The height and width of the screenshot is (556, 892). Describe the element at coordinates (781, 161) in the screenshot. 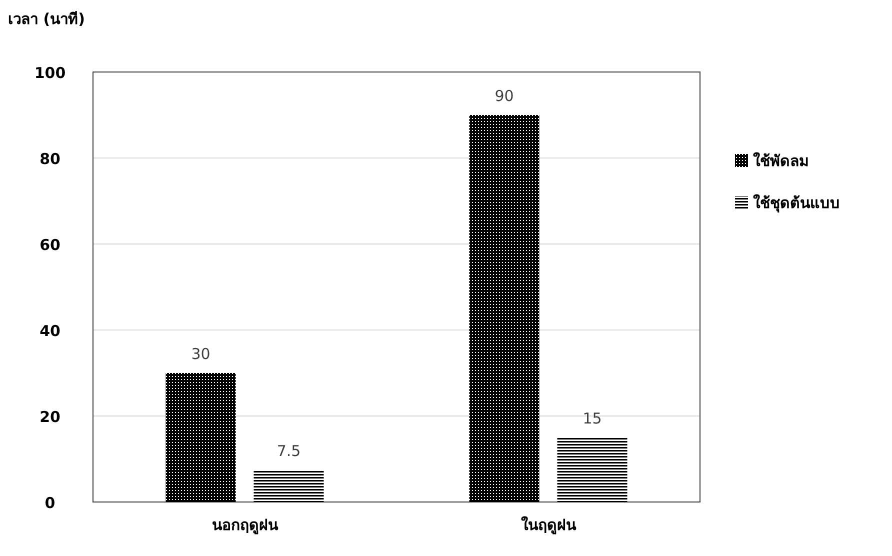

I see `legend-label: ใช้พัดลม` at that location.